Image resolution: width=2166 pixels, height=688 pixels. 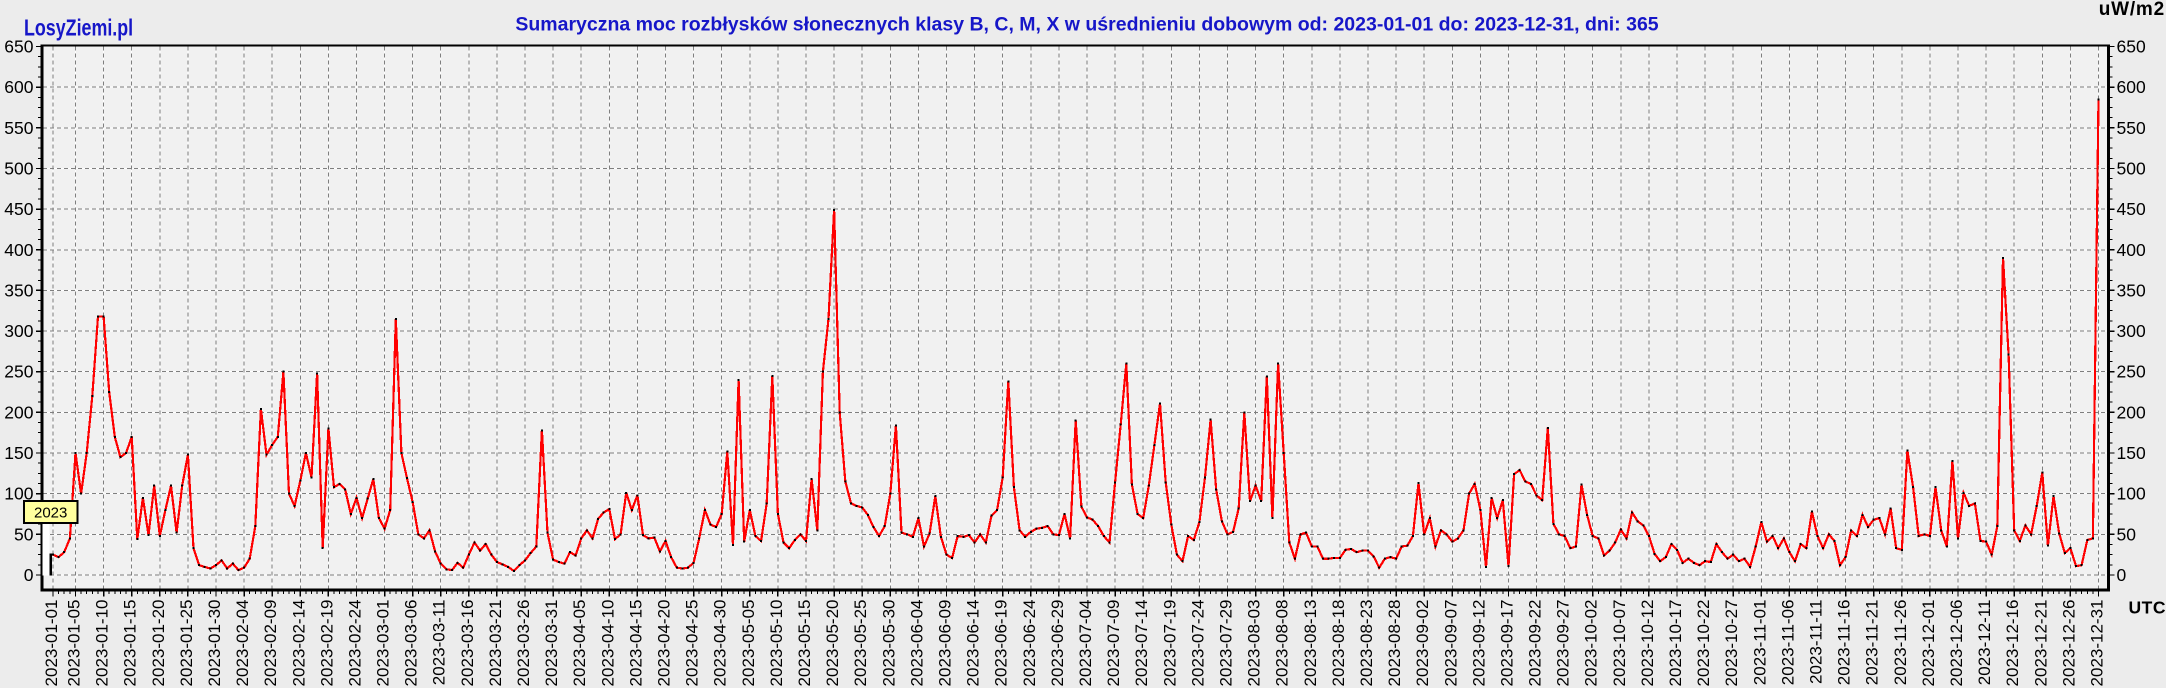 What do you see at coordinates (1478, 643) in the screenshot?
I see `svg-text: 2023-09-12` at bounding box center [1478, 643].